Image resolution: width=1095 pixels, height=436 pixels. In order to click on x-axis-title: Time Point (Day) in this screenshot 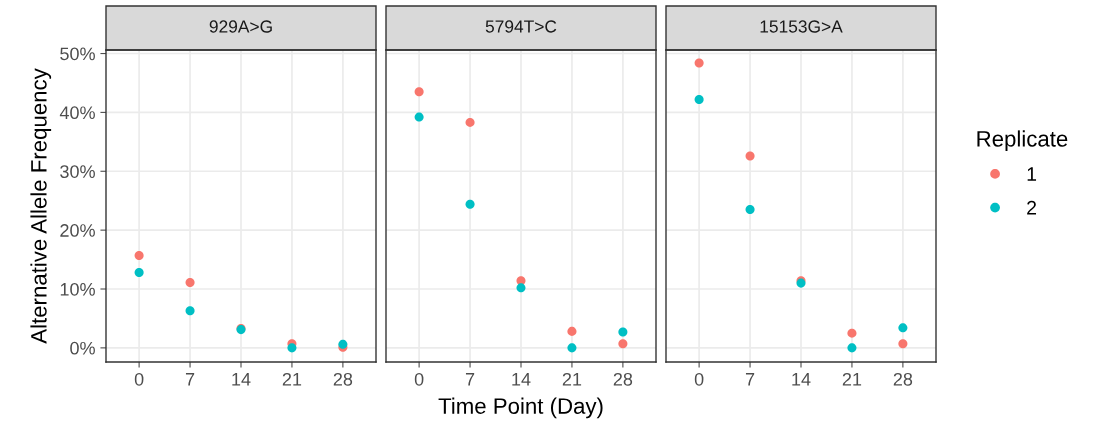, I will do `click(520, 408)`.